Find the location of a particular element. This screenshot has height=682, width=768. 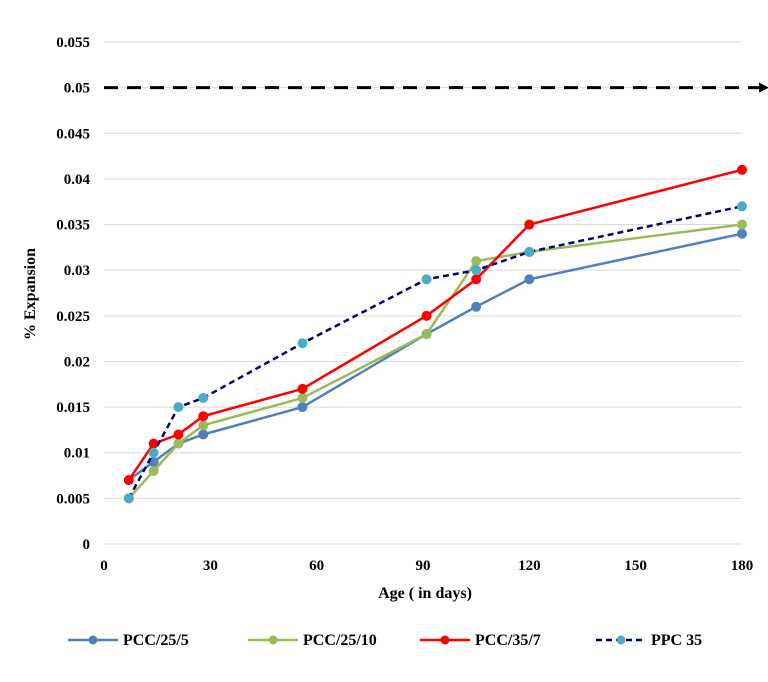

legend-label: PCC/35/7 is located at coordinates (508, 640).